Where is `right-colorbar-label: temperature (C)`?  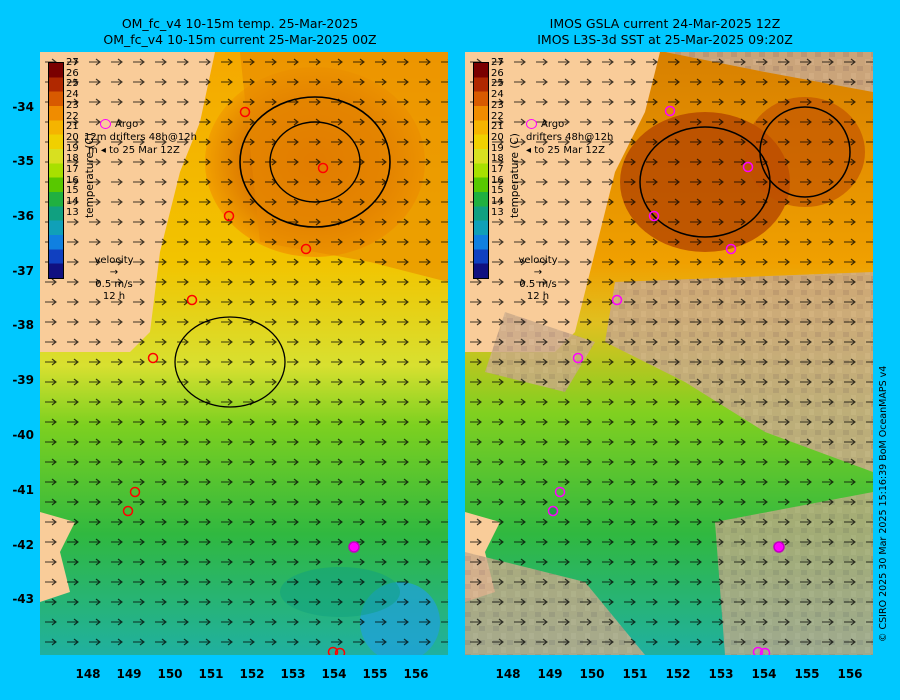
right-colorbar-label: temperature (C) is located at coordinates (515, 175).